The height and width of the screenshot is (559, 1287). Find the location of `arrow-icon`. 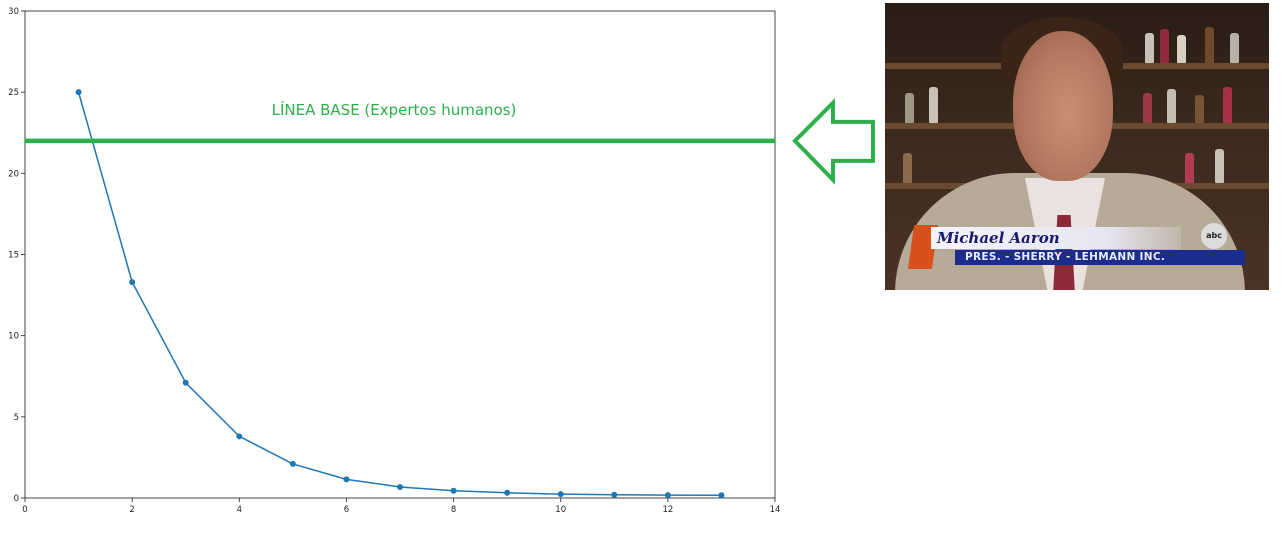

arrow-icon is located at coordinates (833, 141).